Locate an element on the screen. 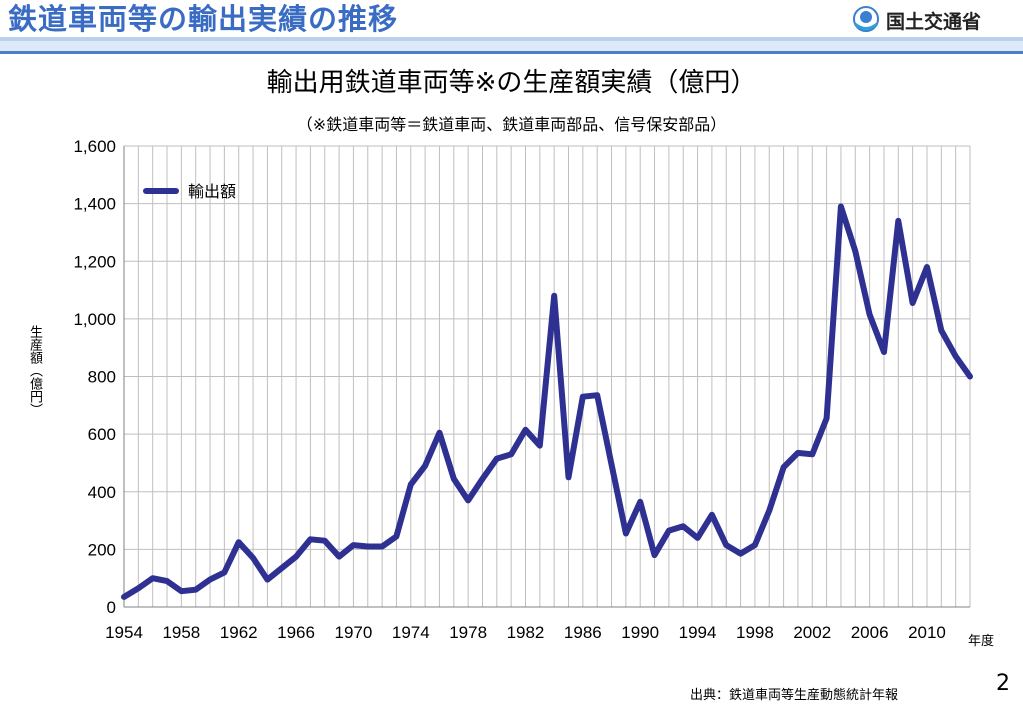 The image size is (1023, 708). mlit-logo: 国土交通省 is located at coordinates (916, 20).